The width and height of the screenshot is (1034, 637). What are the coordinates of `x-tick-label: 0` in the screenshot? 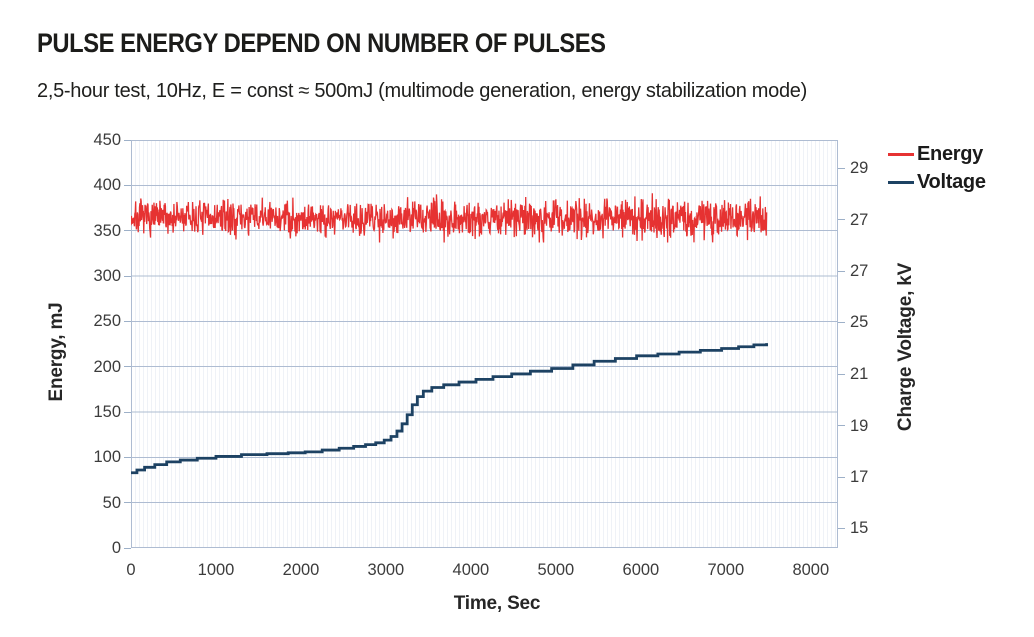 It's located at (131, 570).